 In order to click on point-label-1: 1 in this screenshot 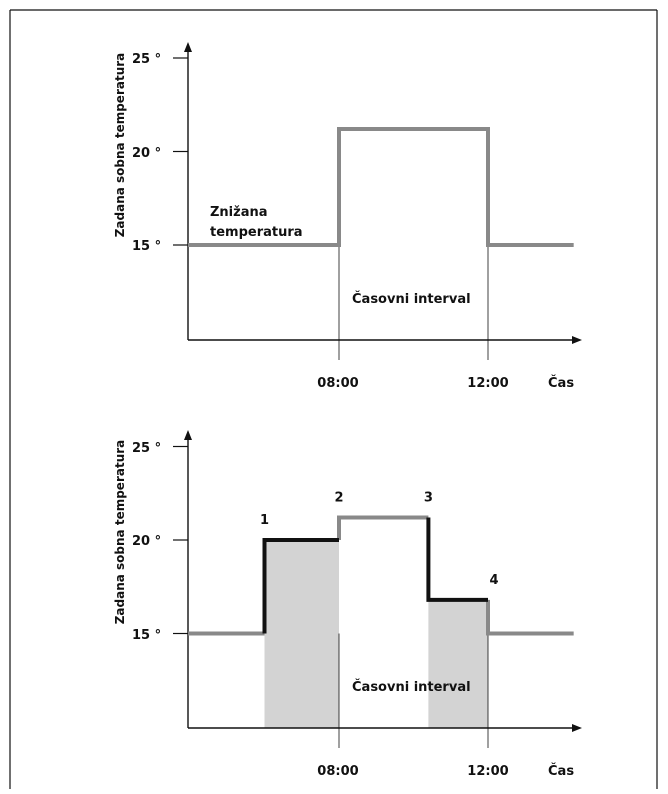, I will do `click(264, 520)`.